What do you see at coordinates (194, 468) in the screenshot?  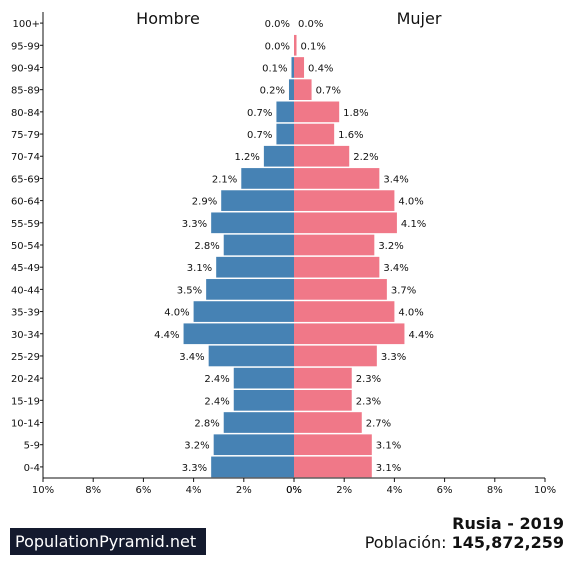 I see `value-label-hombre: 3.3%` at bounding box center [194, 468].